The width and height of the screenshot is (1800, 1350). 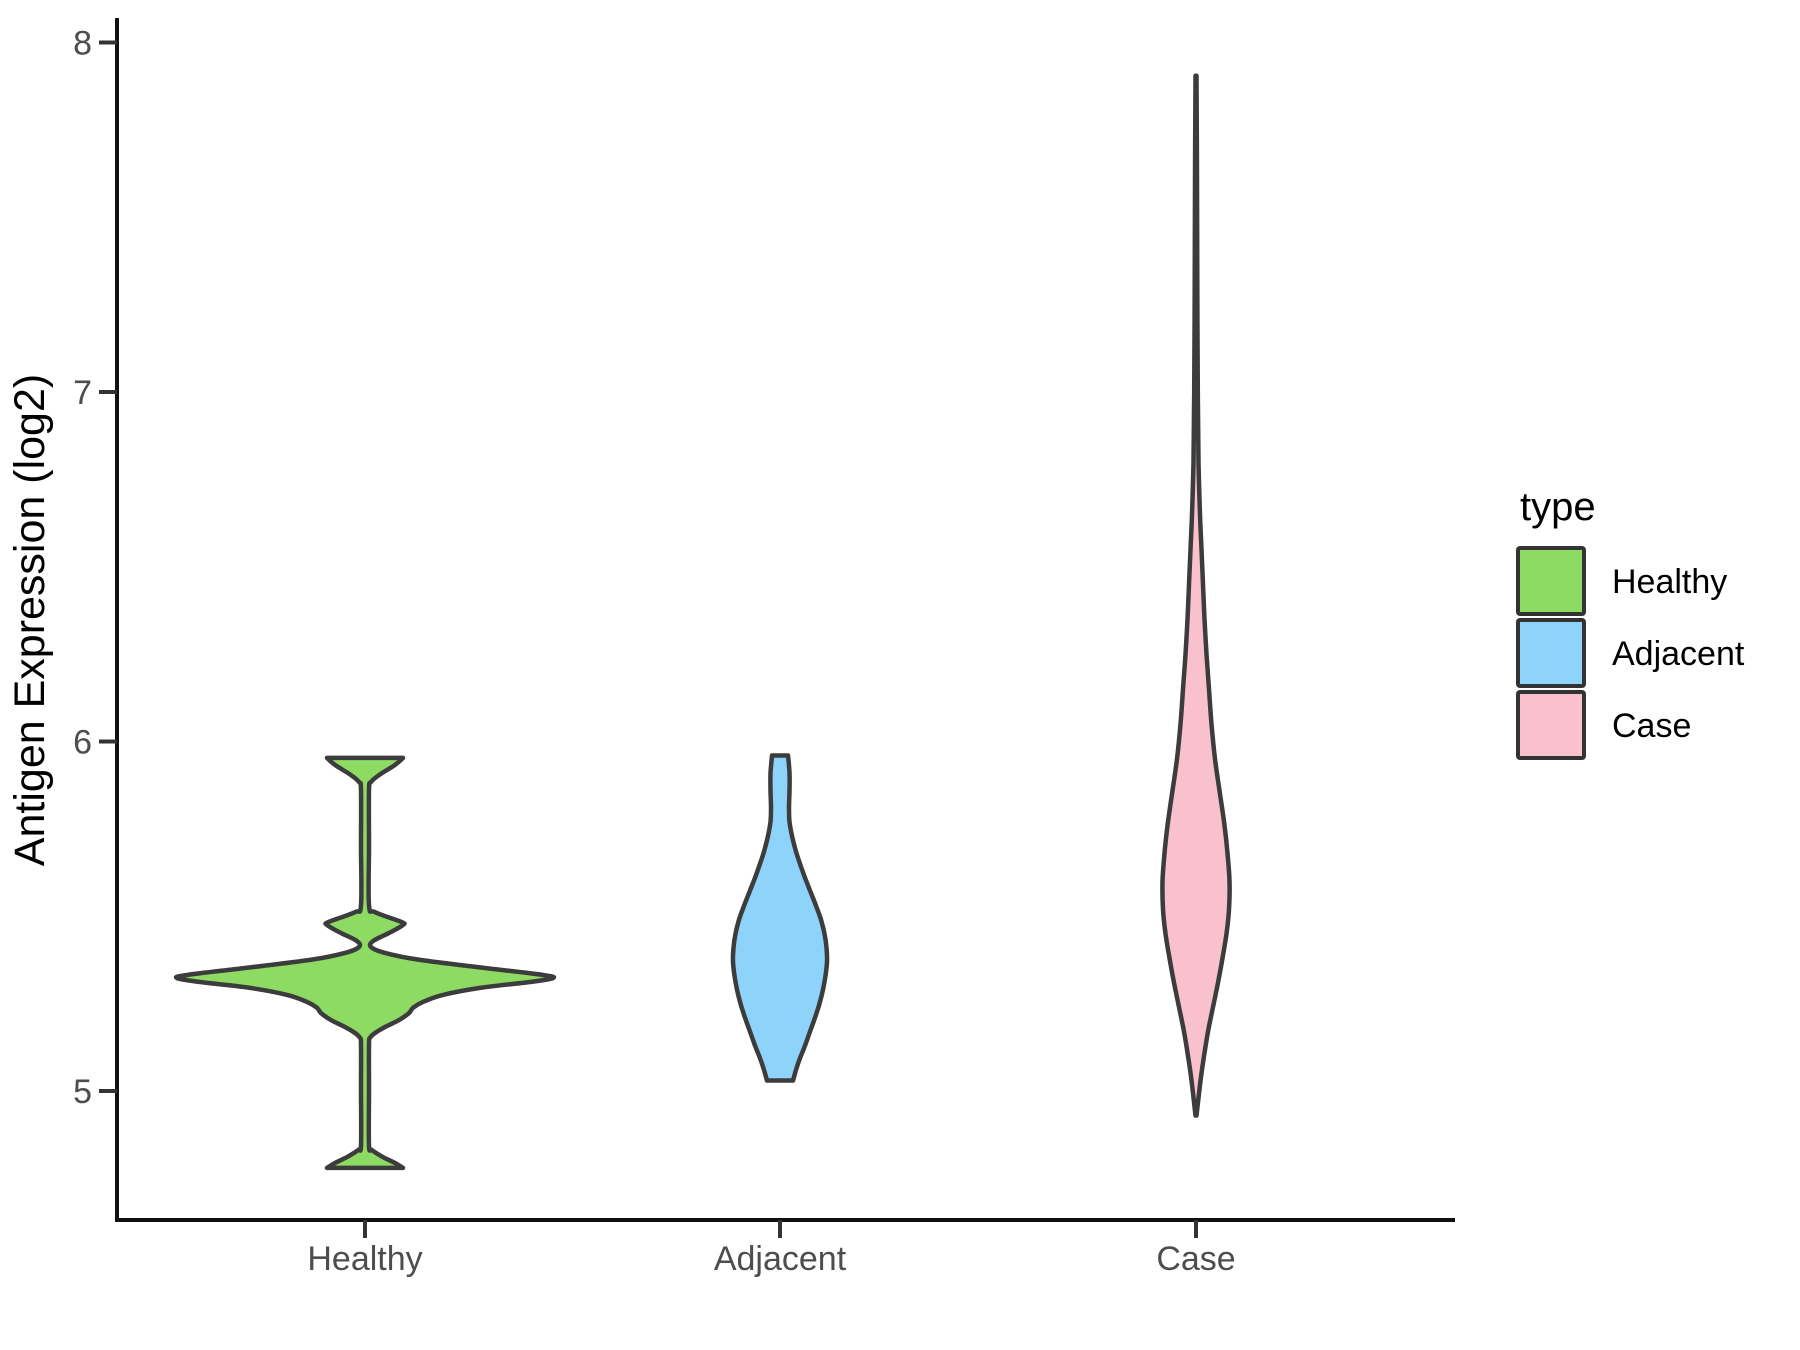 What do you see at coordinates (1196, 595) in the screenshot?
I see `violin-case` at bounding box center [1196, 595].